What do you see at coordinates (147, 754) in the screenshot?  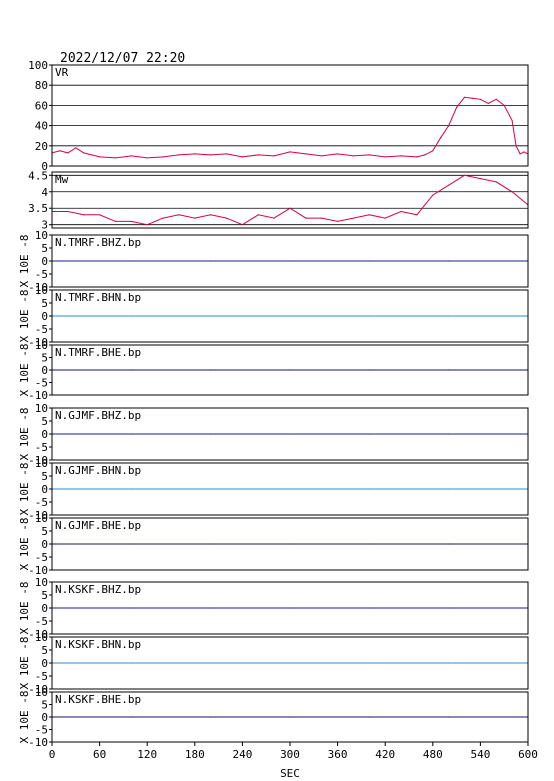 I see `x-tick-label-2: 120` at bounding box center [147, 754].